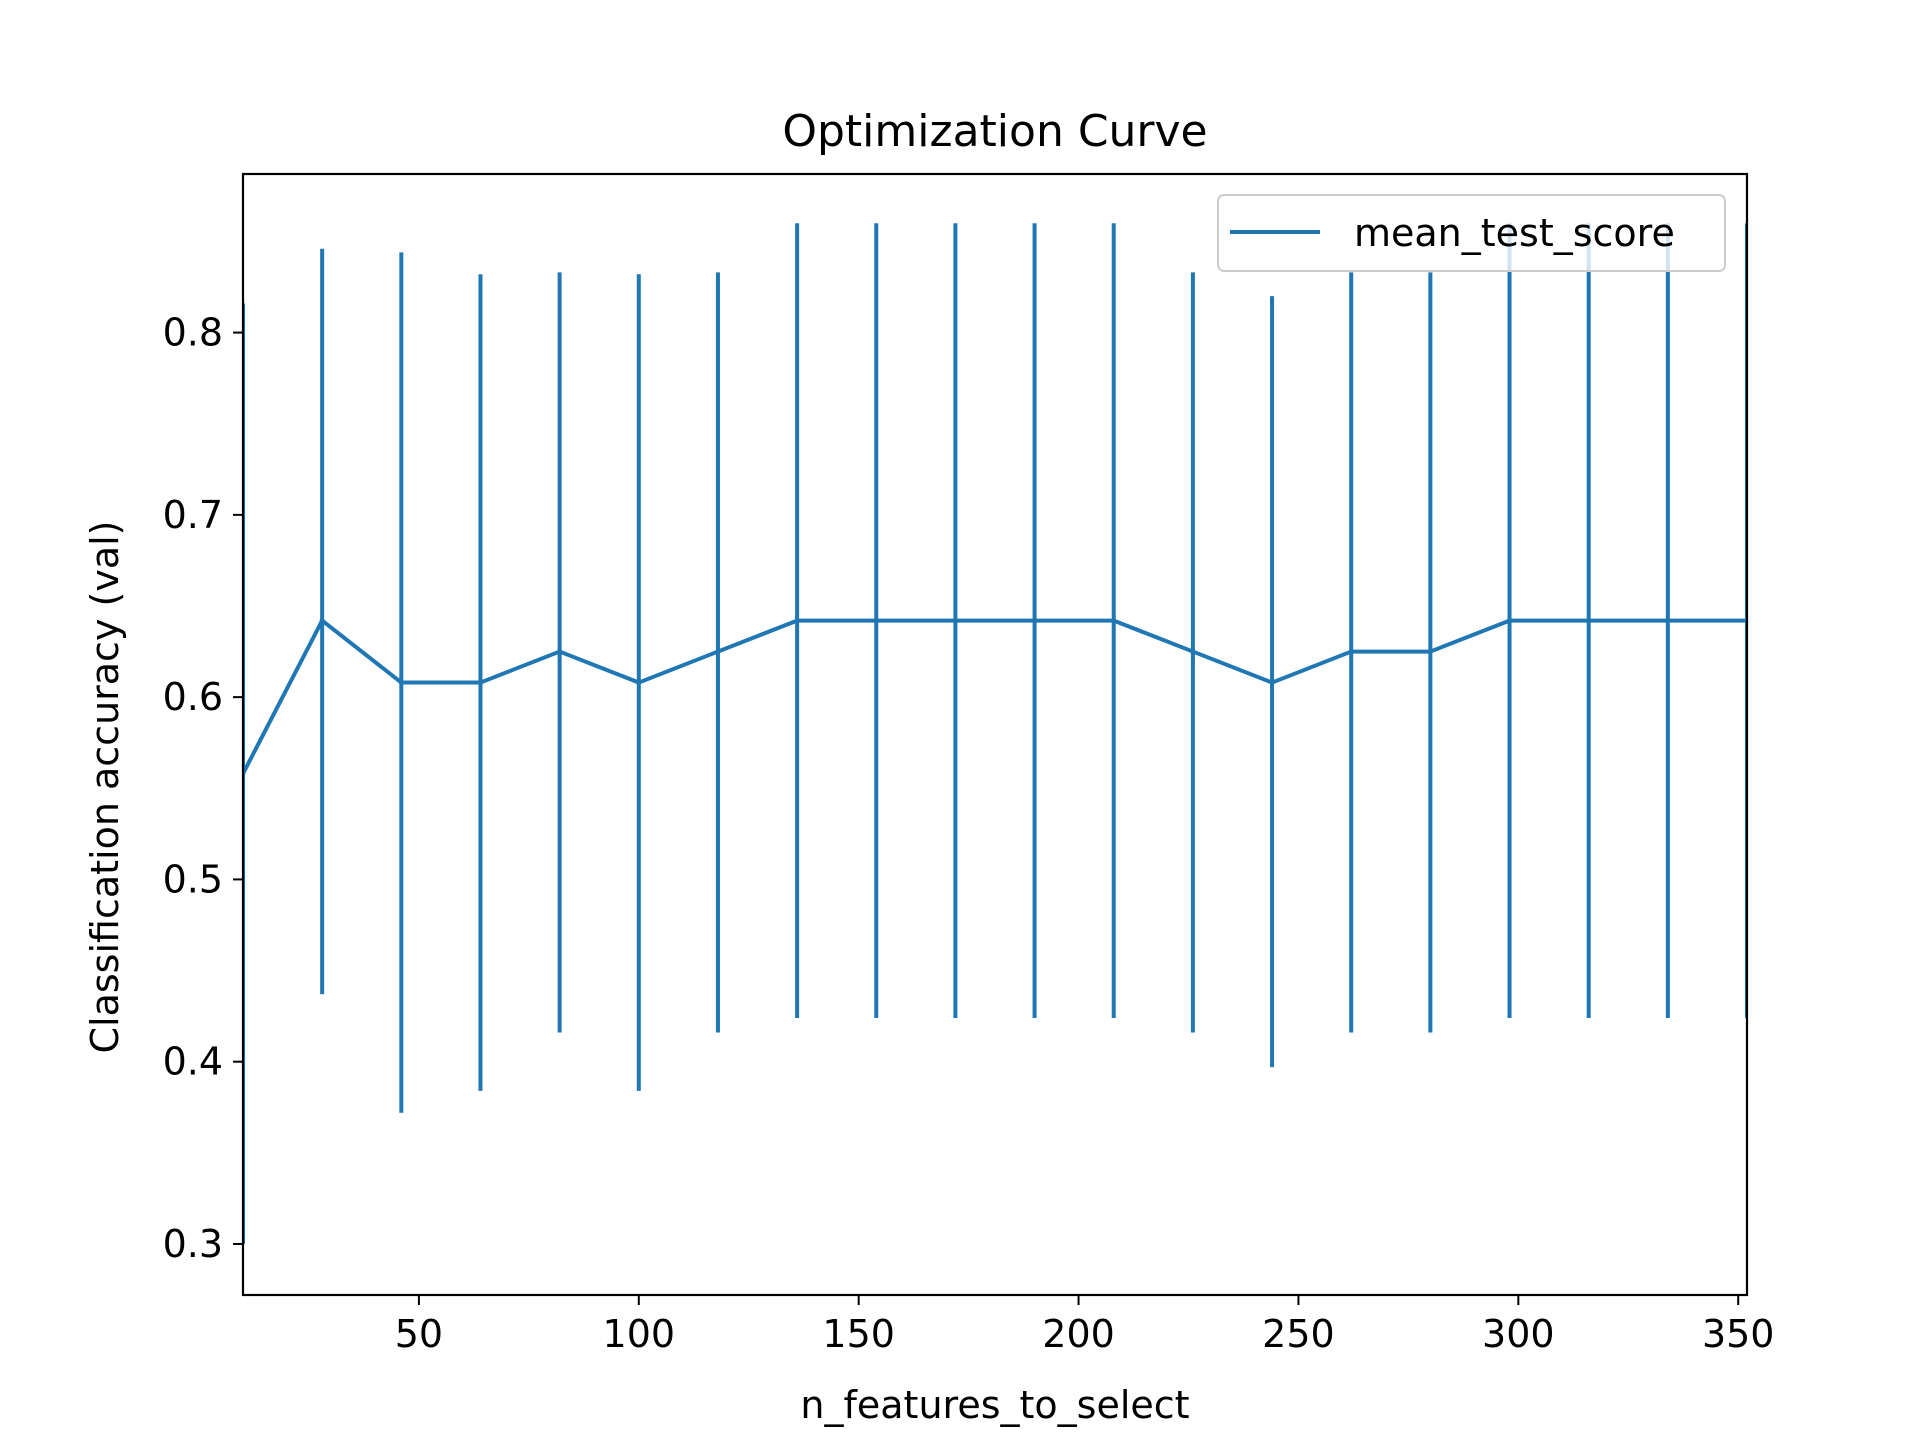  Describe the element at coordinates (994, 131) in the screenshot. I see `chart-title: Optimization Curve` at that location.